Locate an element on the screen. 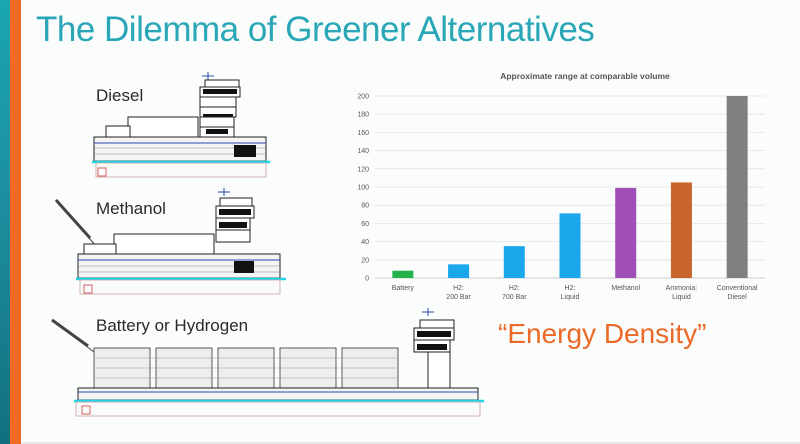  y-tick-label: 100 is located at coordinates (363, 188).